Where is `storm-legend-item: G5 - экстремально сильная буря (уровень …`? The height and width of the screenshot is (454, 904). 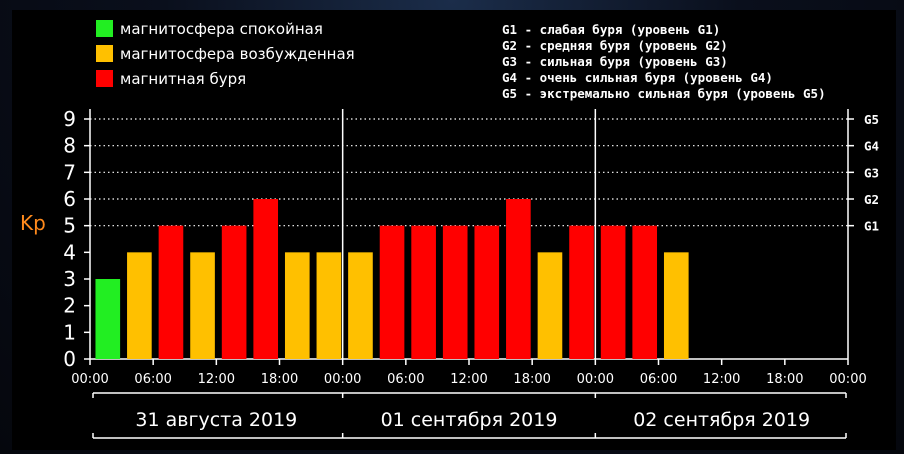
storm-legend-item: G5 - экстремально сильная буря (уровень … is located at coordinates (664, 93).